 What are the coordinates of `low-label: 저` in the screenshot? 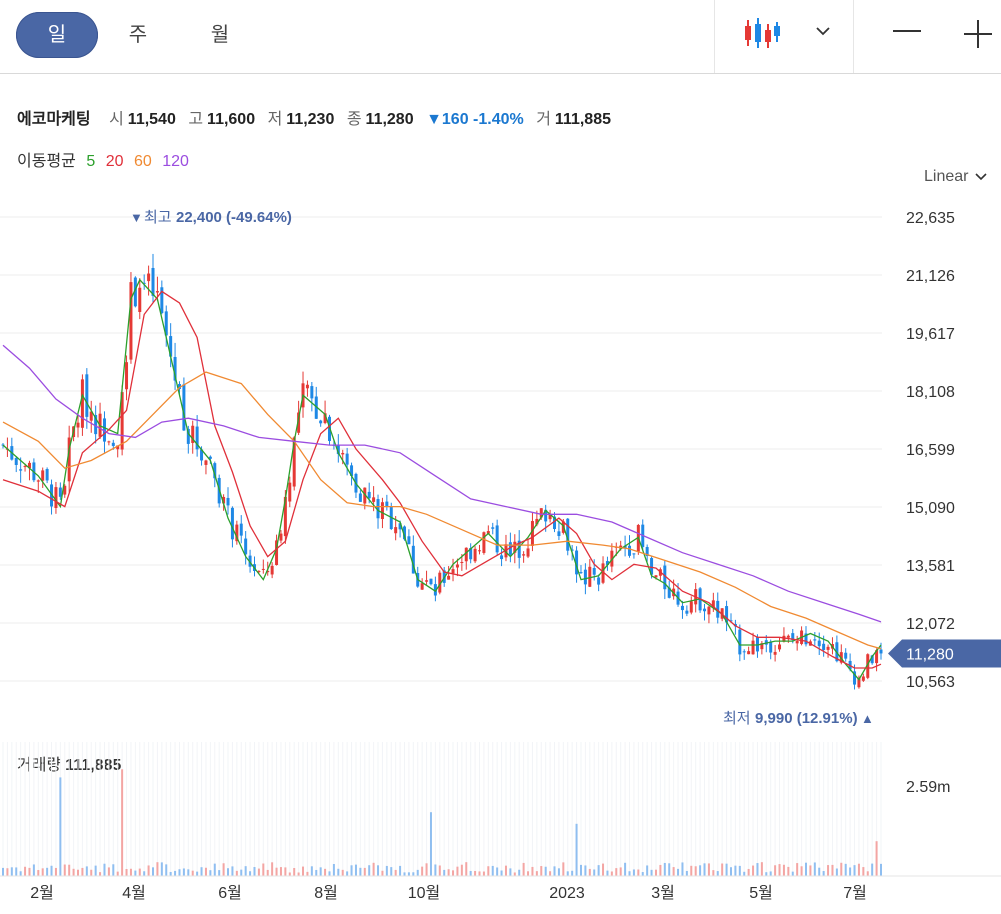 It's located at (275, 119).